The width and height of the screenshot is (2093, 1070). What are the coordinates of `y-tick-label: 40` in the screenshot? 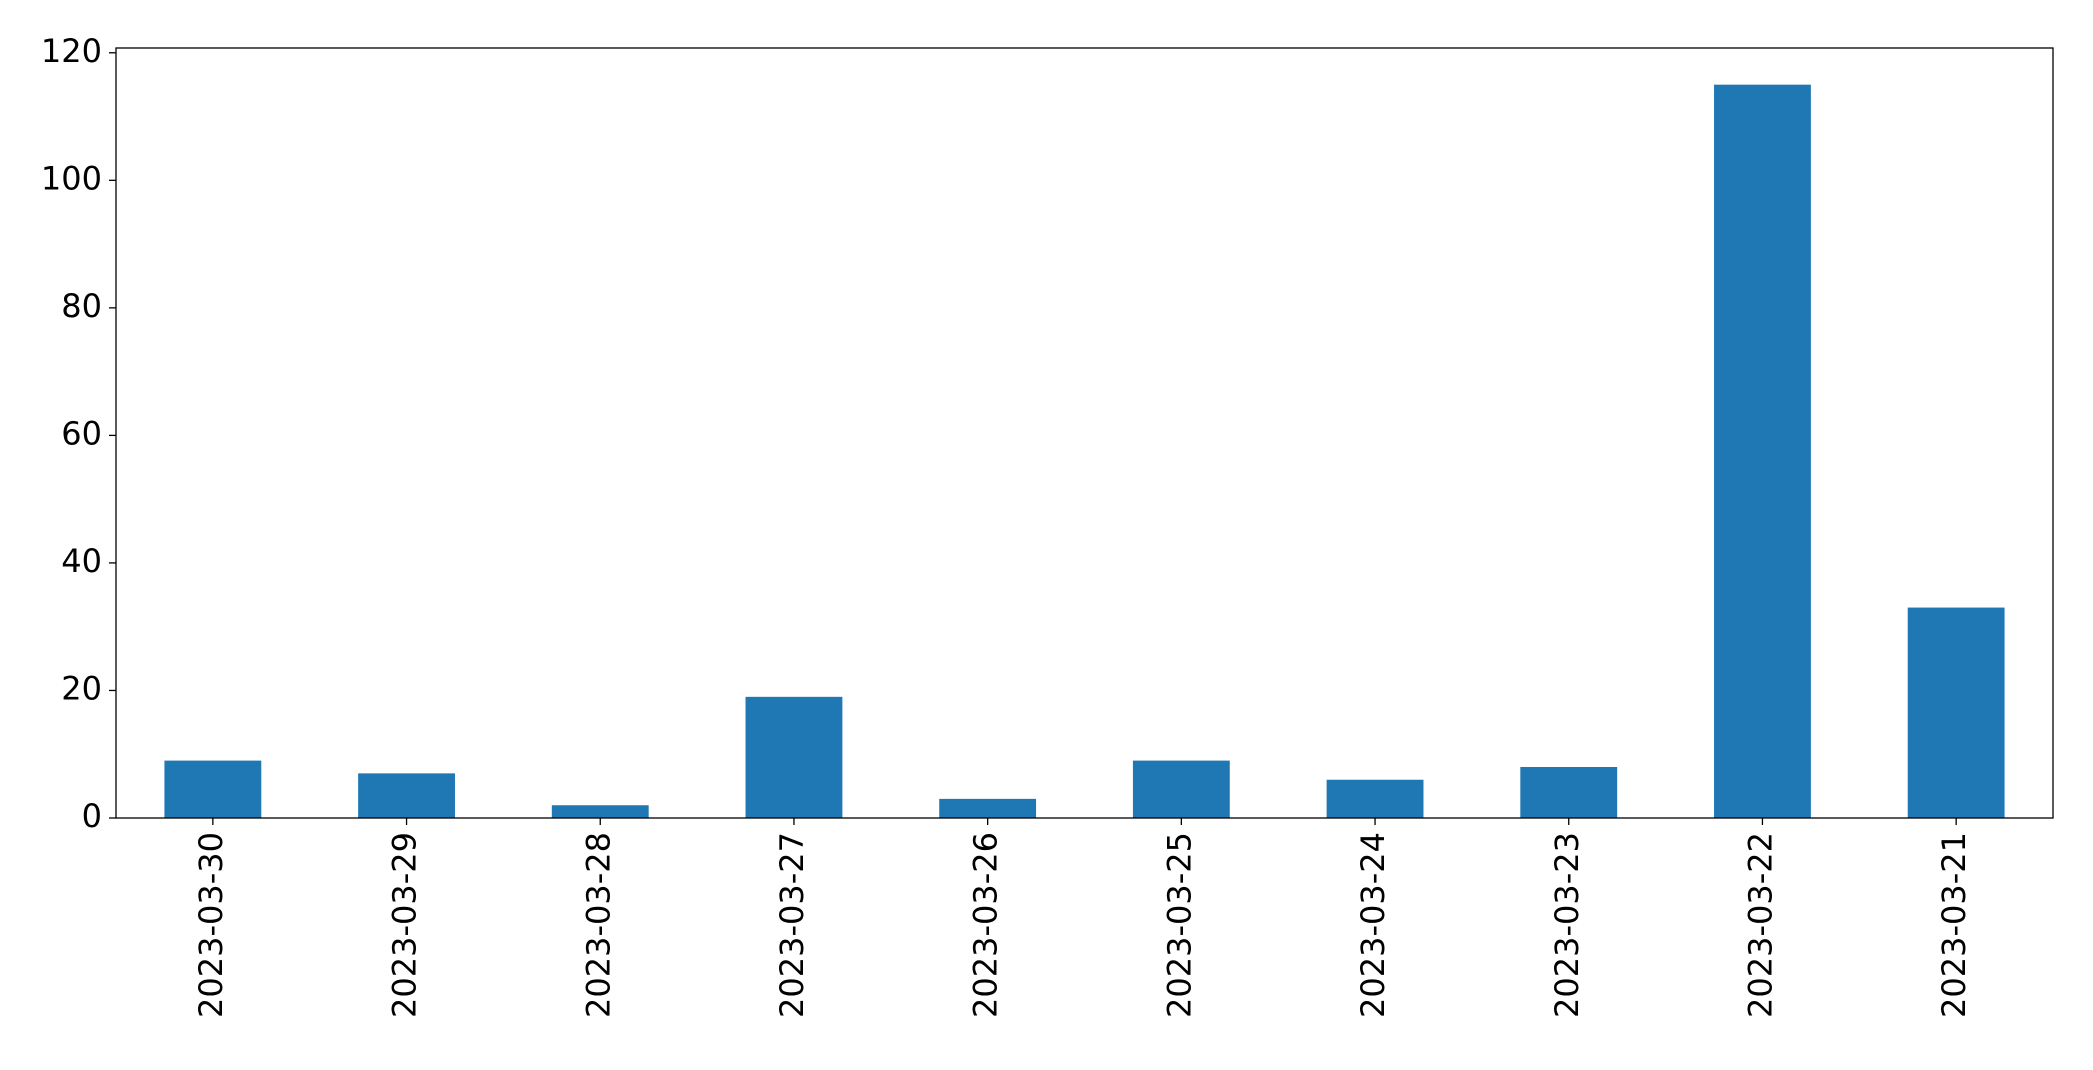 It's located at (81, 561).